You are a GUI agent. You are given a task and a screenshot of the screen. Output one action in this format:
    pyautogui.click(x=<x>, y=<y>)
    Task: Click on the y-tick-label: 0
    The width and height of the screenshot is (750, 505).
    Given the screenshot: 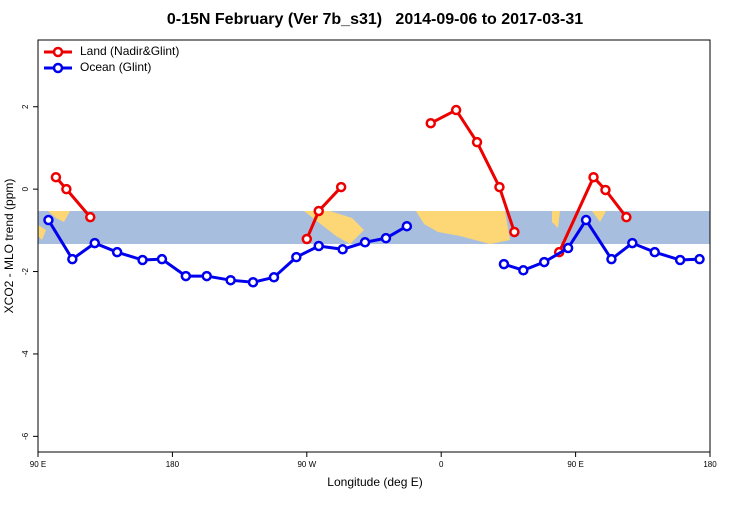 What is the action you would take?
    pyautogui.click(x=25, y=188)
    